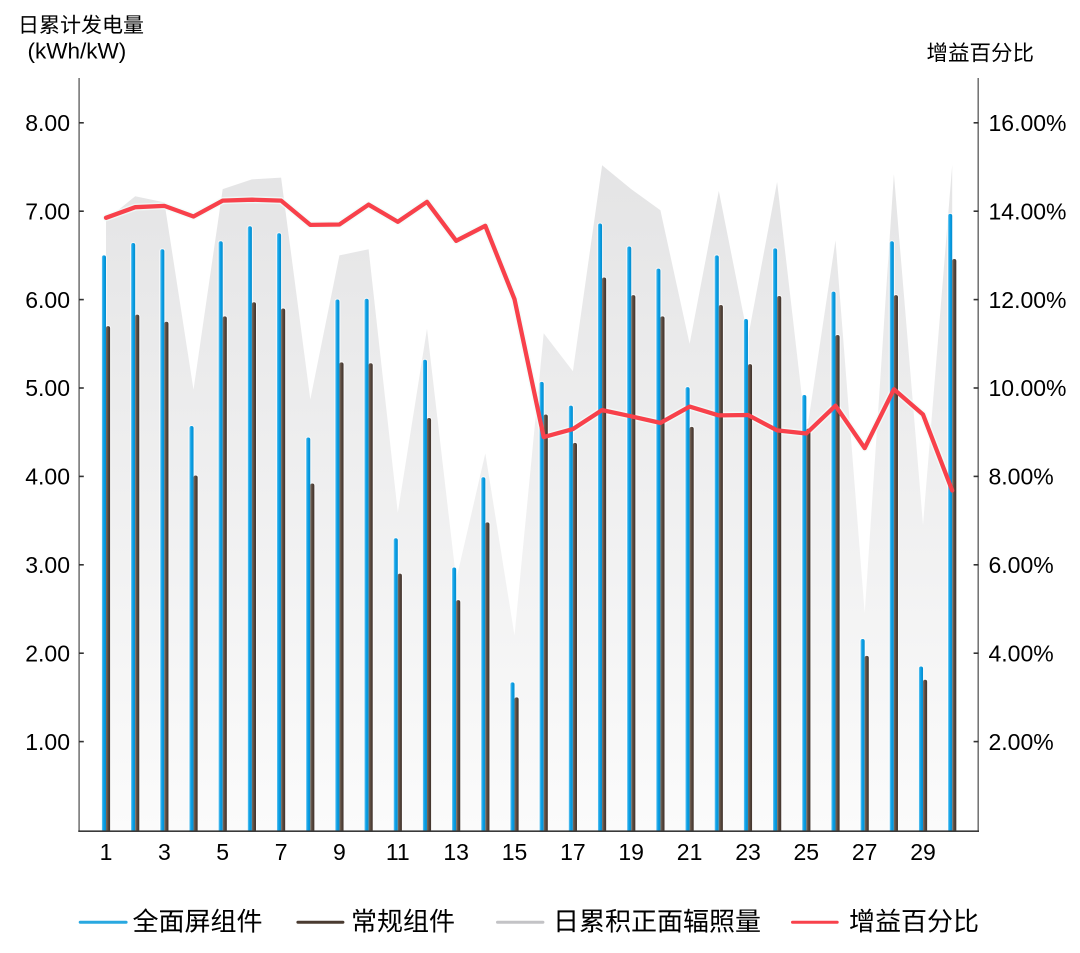  What do you see at coordinates (47, 653) in the screenshot?
I see `svg-text: 2.00` at bounding box center [47, 653].